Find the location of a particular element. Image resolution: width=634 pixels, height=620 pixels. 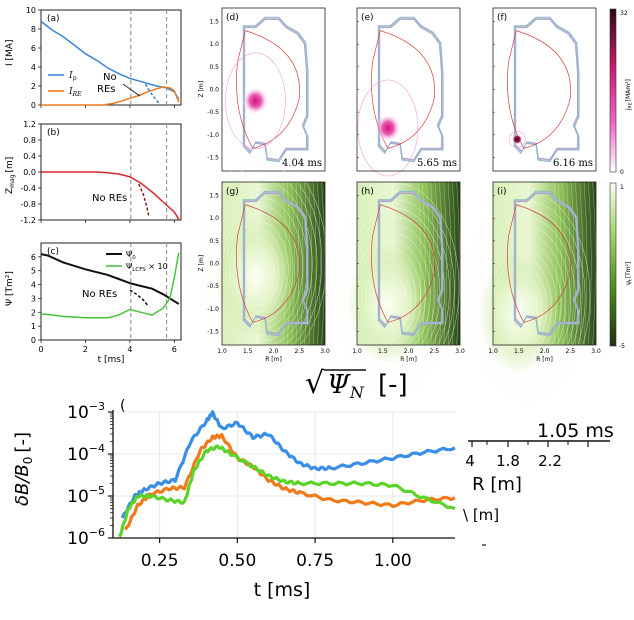

legend-psi0-label: Ψ0 is located at coordinates (131, 255).